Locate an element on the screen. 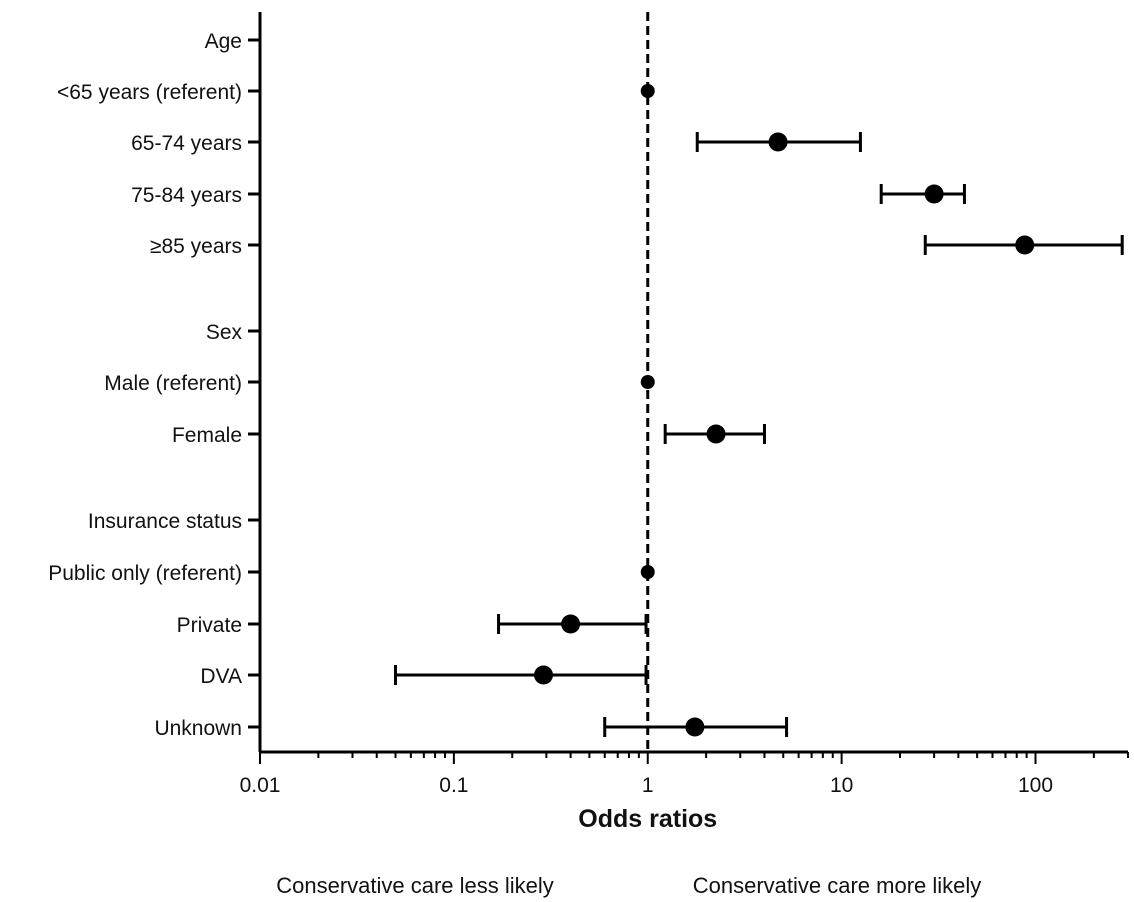 This screenshot has width=1134, height=902. x-tick-label: 0.01 is located at coordinates (260, 785).